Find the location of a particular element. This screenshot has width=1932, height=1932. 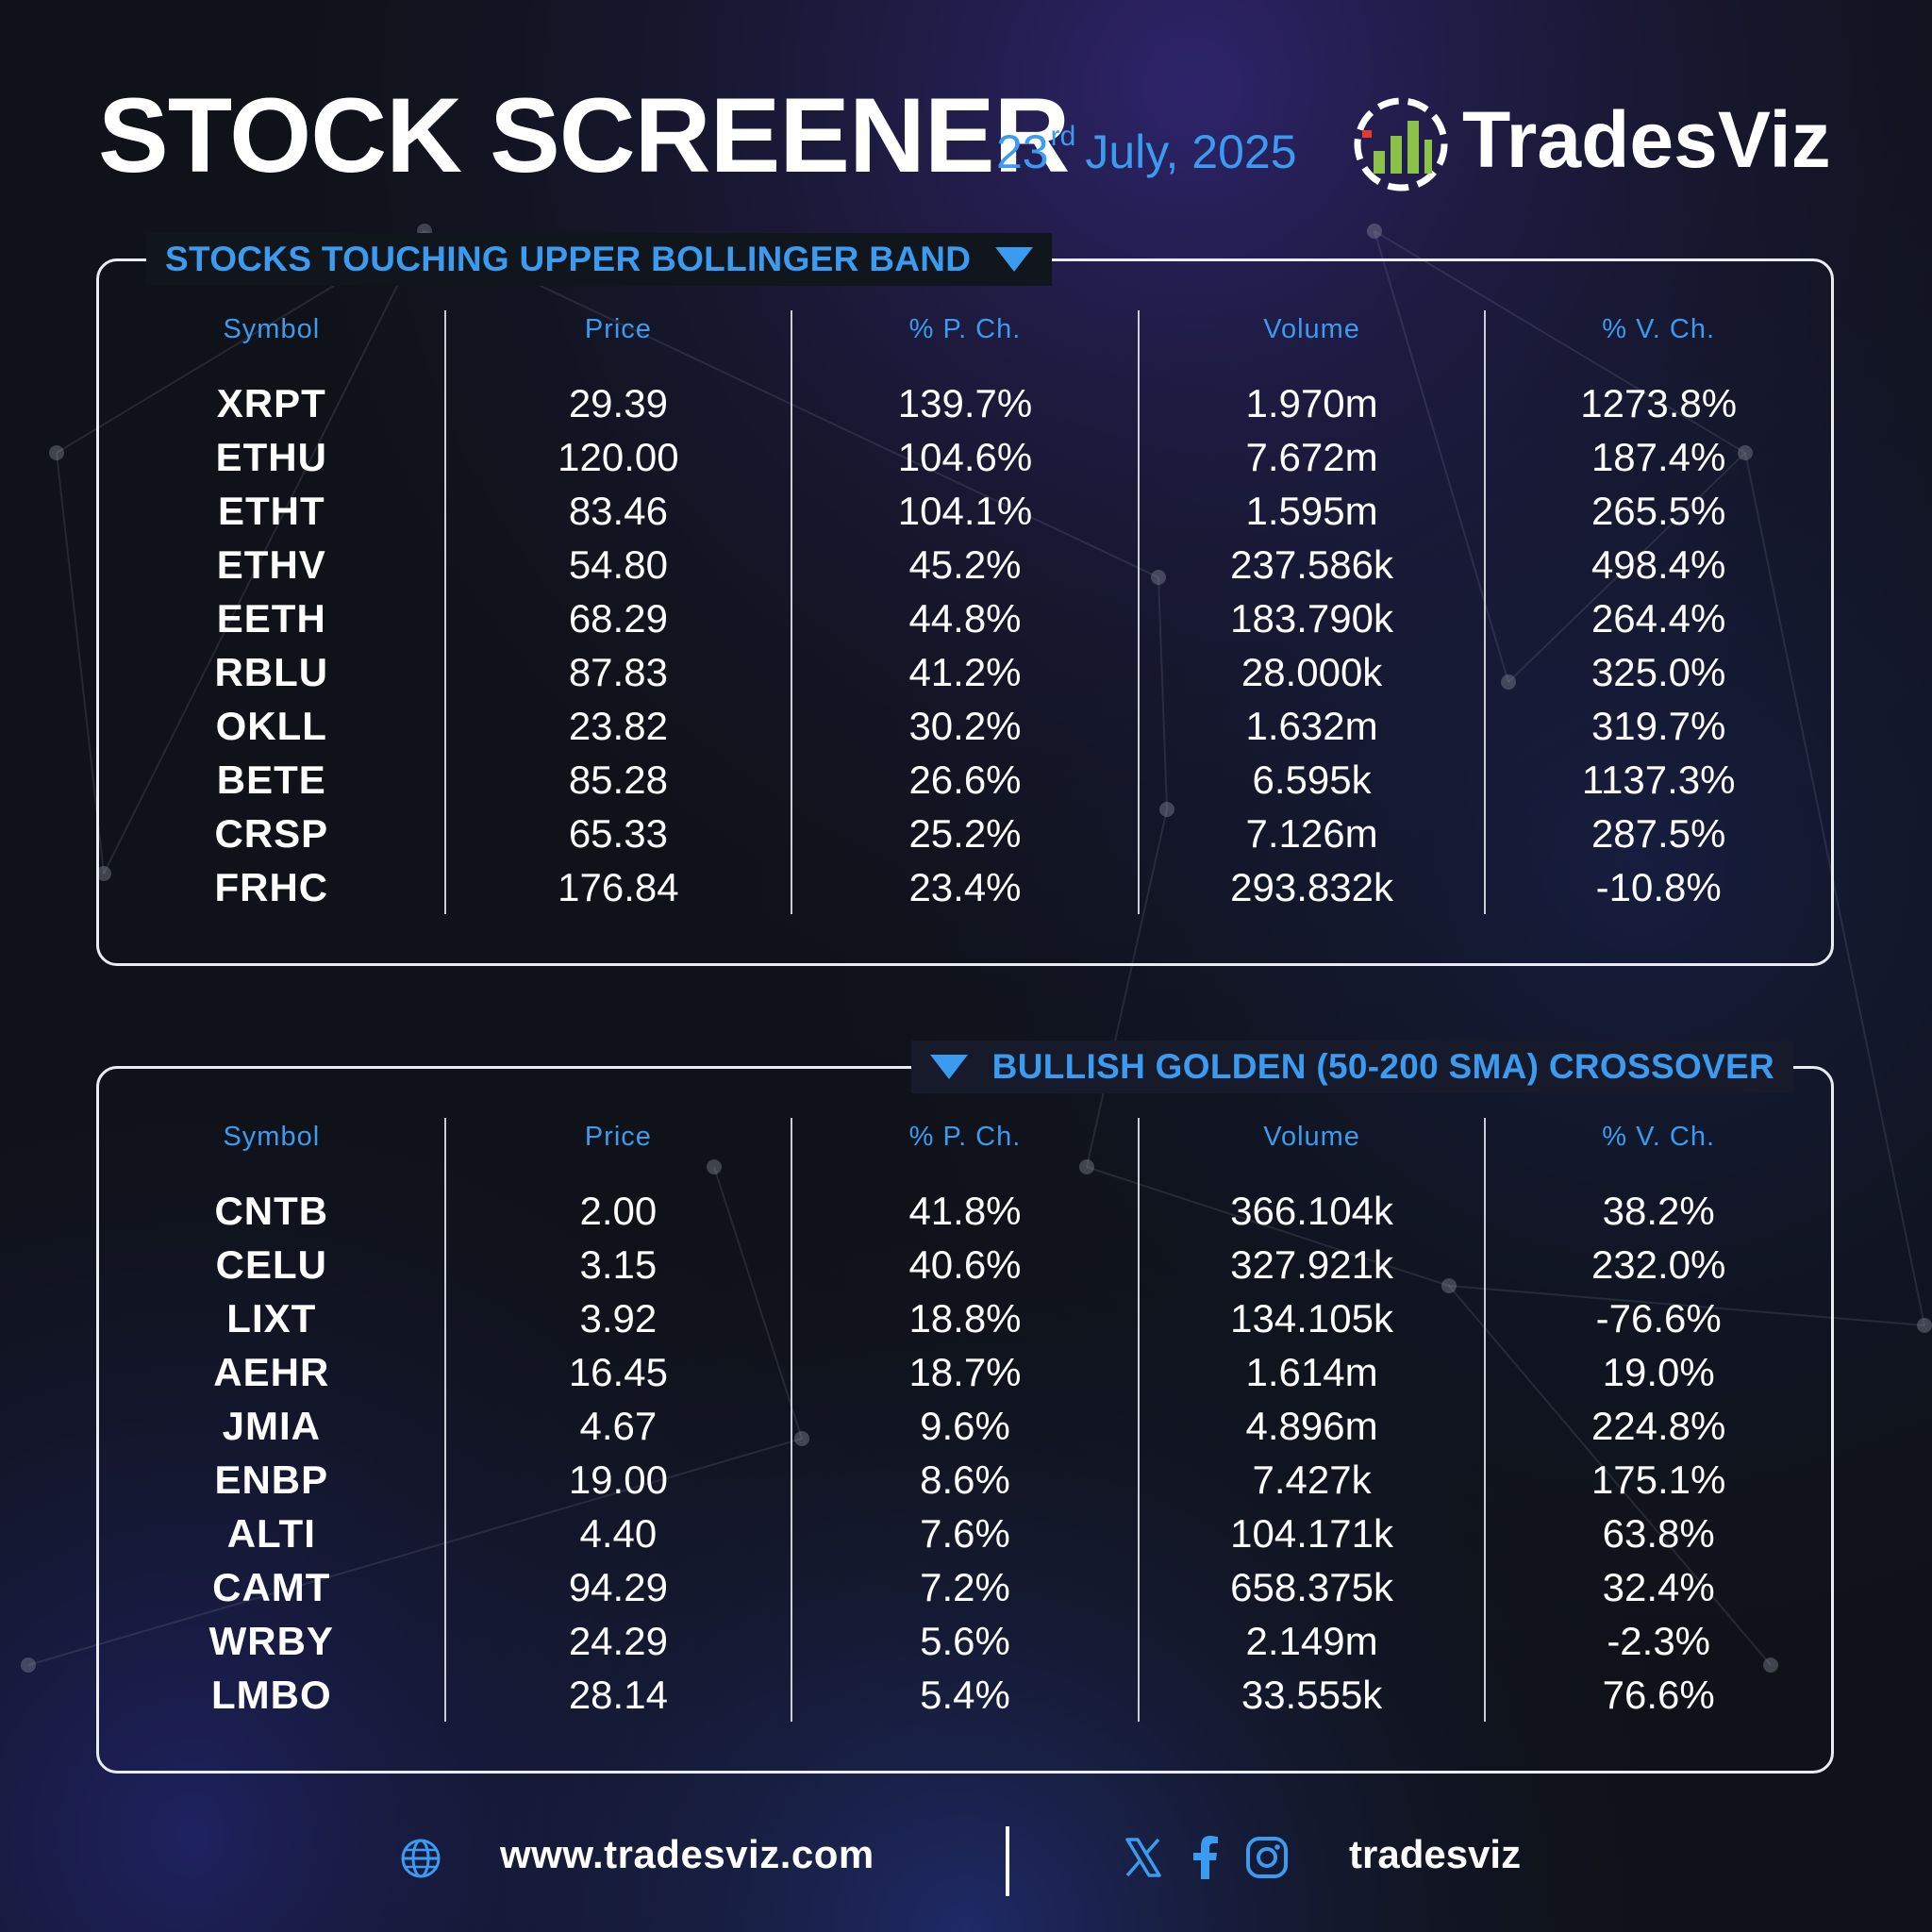

symbol-cell: AEHR is located at coordinates (271, 1372).